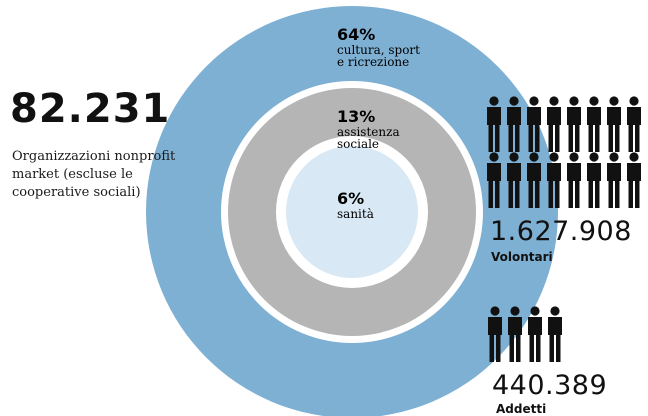  What do you see at coordinates (355, 214) in the screenshot?
I see `category-label-3-line-1: sanità` at bounding box center [355, 214].